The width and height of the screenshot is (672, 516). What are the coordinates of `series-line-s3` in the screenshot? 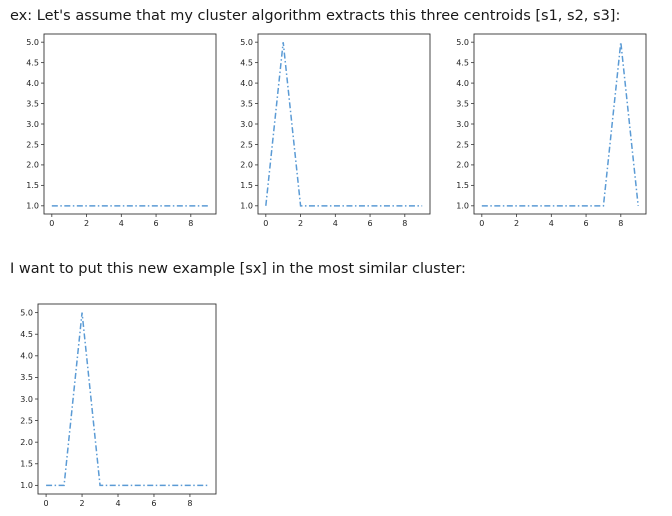 It's located at (560, 124).